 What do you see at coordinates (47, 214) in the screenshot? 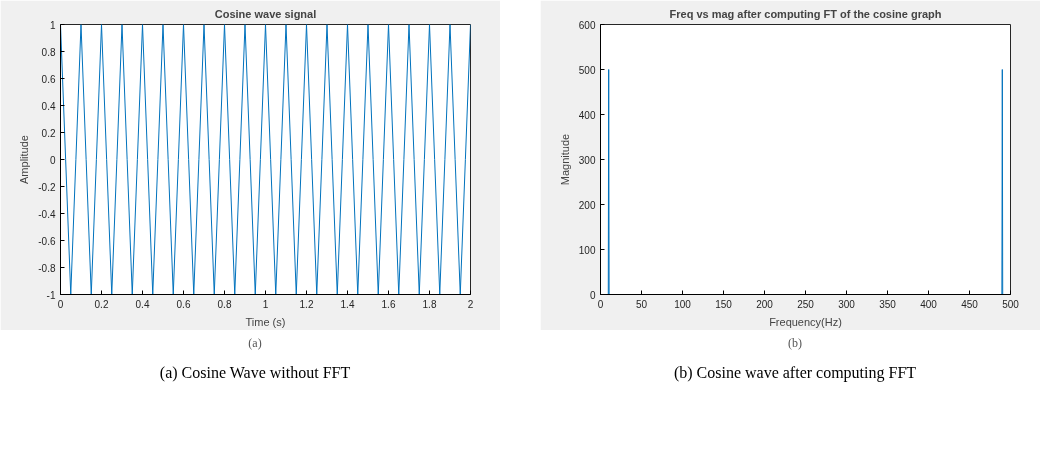
I see `y-tick-label: -0.4` at bounding box center [47, 214].